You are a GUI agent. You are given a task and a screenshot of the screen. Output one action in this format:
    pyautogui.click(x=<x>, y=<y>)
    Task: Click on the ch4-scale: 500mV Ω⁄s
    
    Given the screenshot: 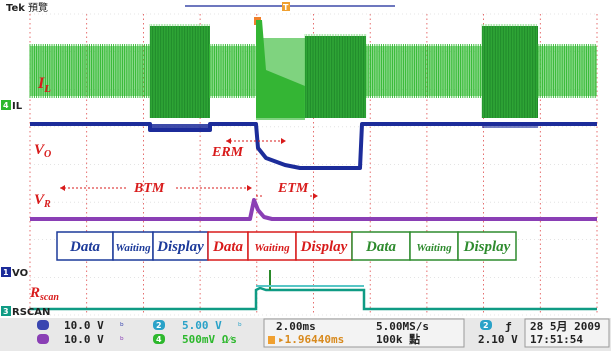 What is the action you would take?
    pyautogui.click(x=209, y=339)
    